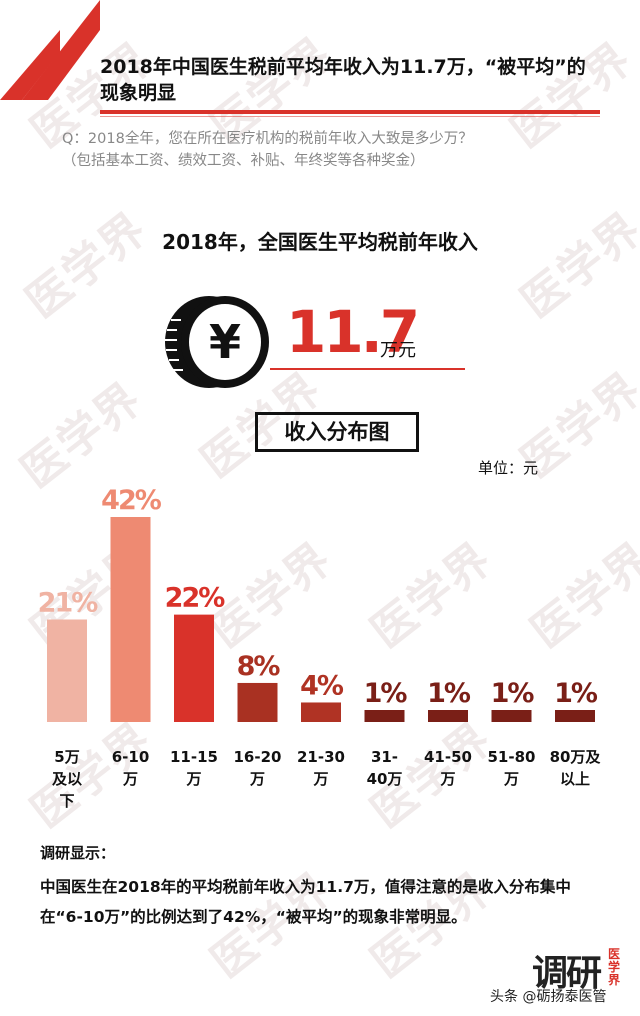 The image size is (640, 1016). What do you see at coordinates (320, 242) in the screenshot?
I see `average-income-subtitle: 2018年，全国医生平均税前年收入` at bounding box center [320, 242].